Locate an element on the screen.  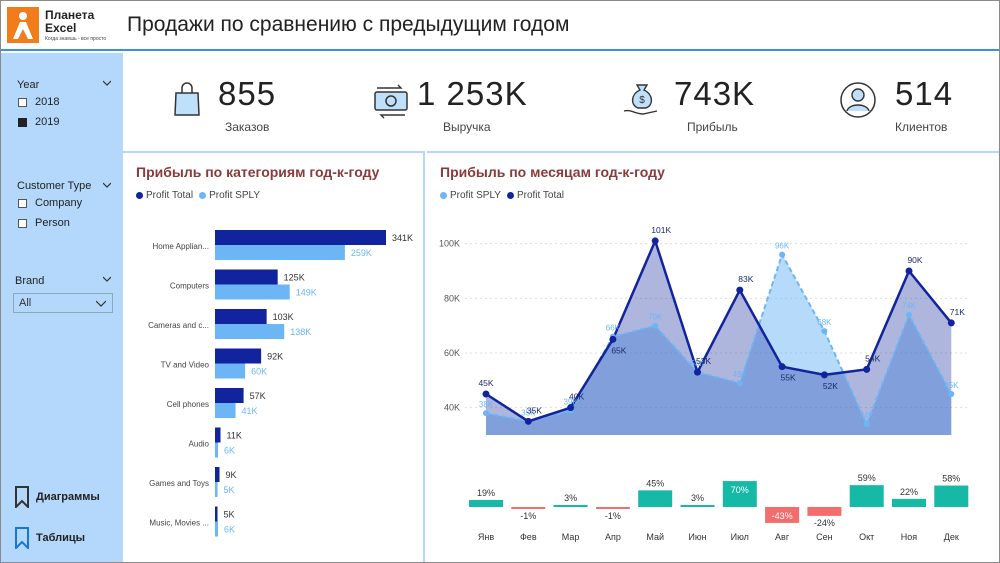
bar-chart-title: Прибыль по категориям год-к-году is located at coordinates (258, 172).